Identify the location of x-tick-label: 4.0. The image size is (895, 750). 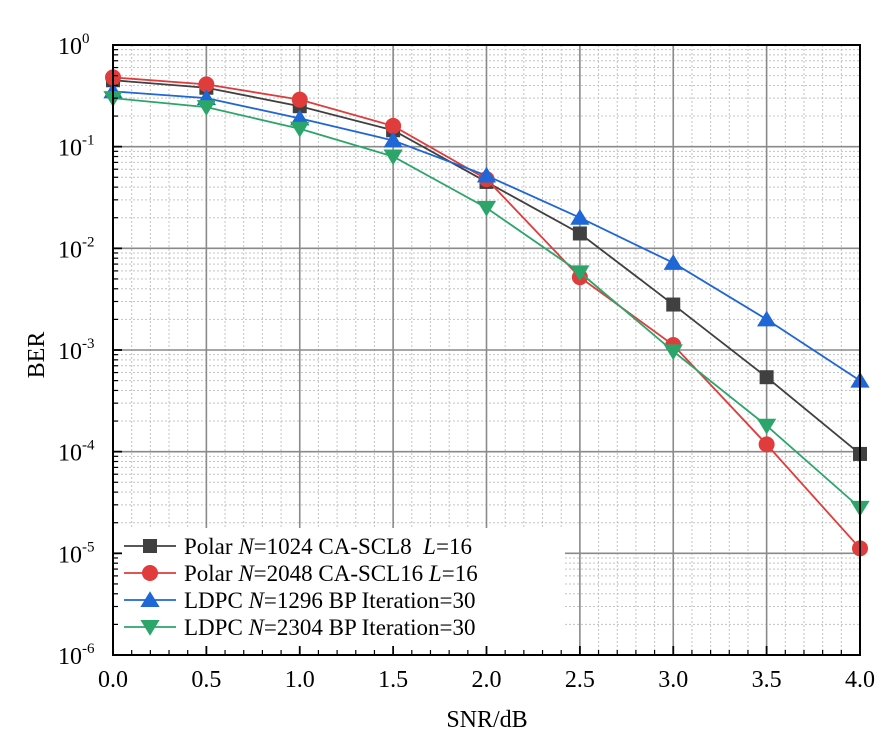
(860, 680).